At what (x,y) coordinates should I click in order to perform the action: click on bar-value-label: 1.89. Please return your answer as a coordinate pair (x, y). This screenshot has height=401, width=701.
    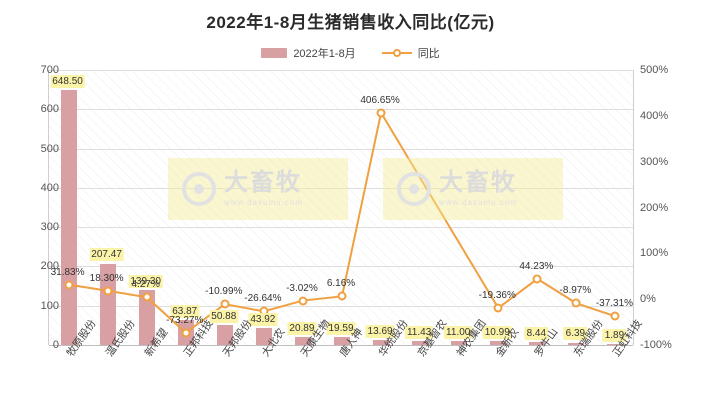
    Looking at the image, I should click on (614, 336).